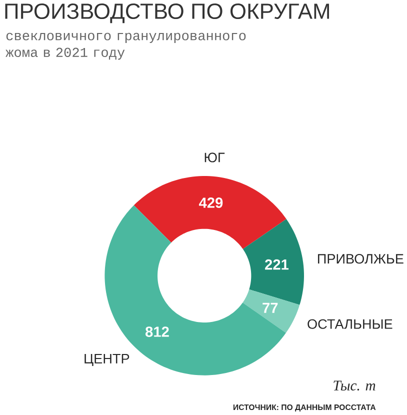  I want to click on slice-label: ОСТАЛЬНЫЕ, so click(349, 324).